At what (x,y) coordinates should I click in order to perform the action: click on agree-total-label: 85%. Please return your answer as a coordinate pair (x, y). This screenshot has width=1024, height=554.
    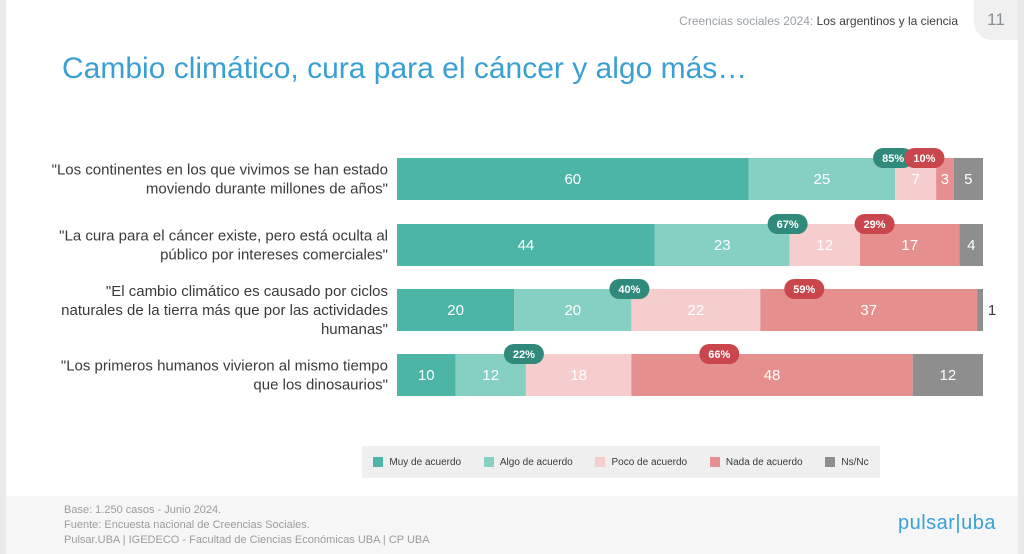
    Looking at the image, I should click on (893, 159).